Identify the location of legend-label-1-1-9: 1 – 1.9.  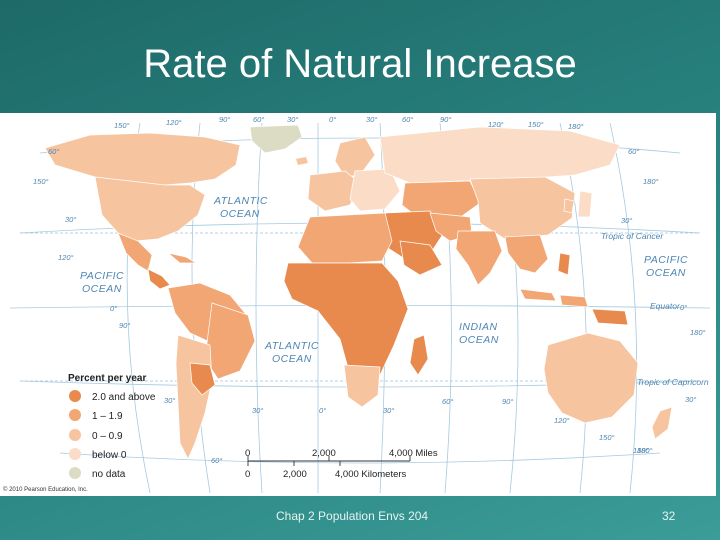
(107, 416).